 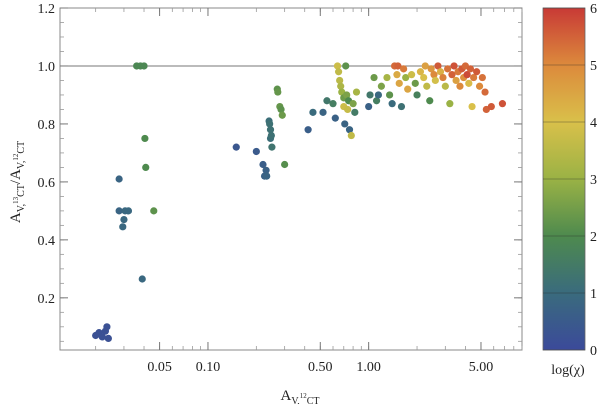 What do you see at coordinates (16, 157) in the screenshot?
I see `y-axis-label-den-sup: 12` at bounding box center [16, 157].